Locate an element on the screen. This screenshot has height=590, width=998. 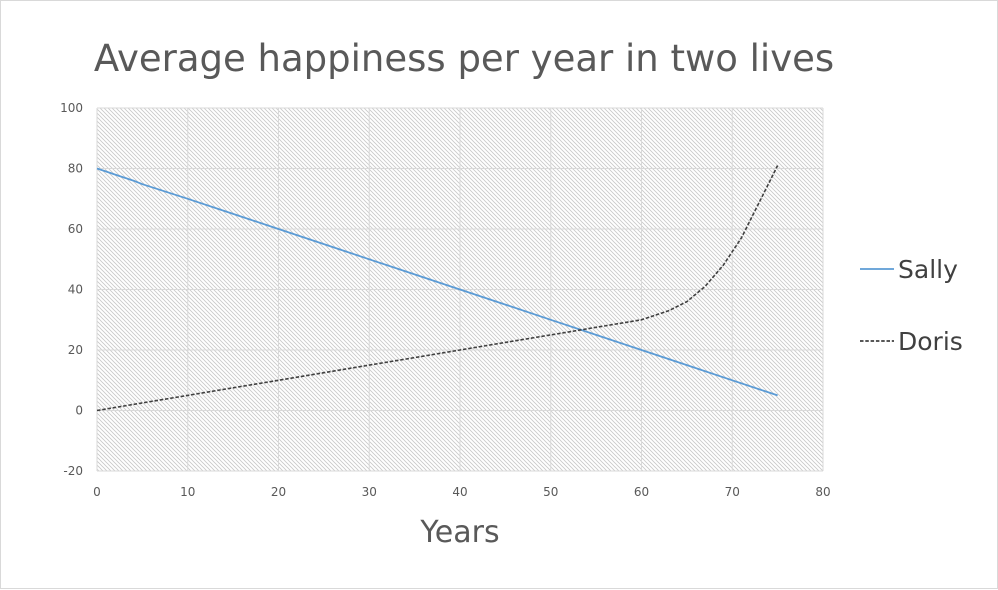
y-tick-label: 0 is located at coordinates (79, 411).